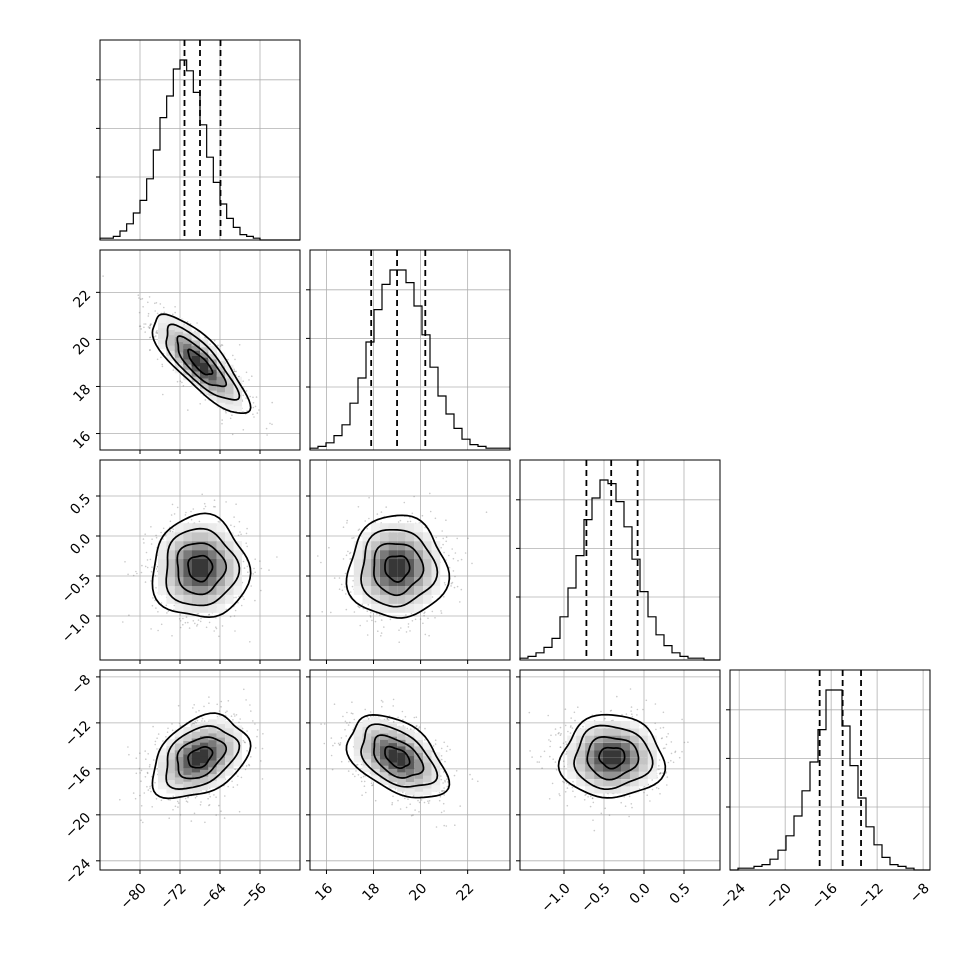 The height and width of the screenshot is (970, 970). Describe the element at coordinates (410, 350) in the screenshot. I see `panel-frame` at that location.